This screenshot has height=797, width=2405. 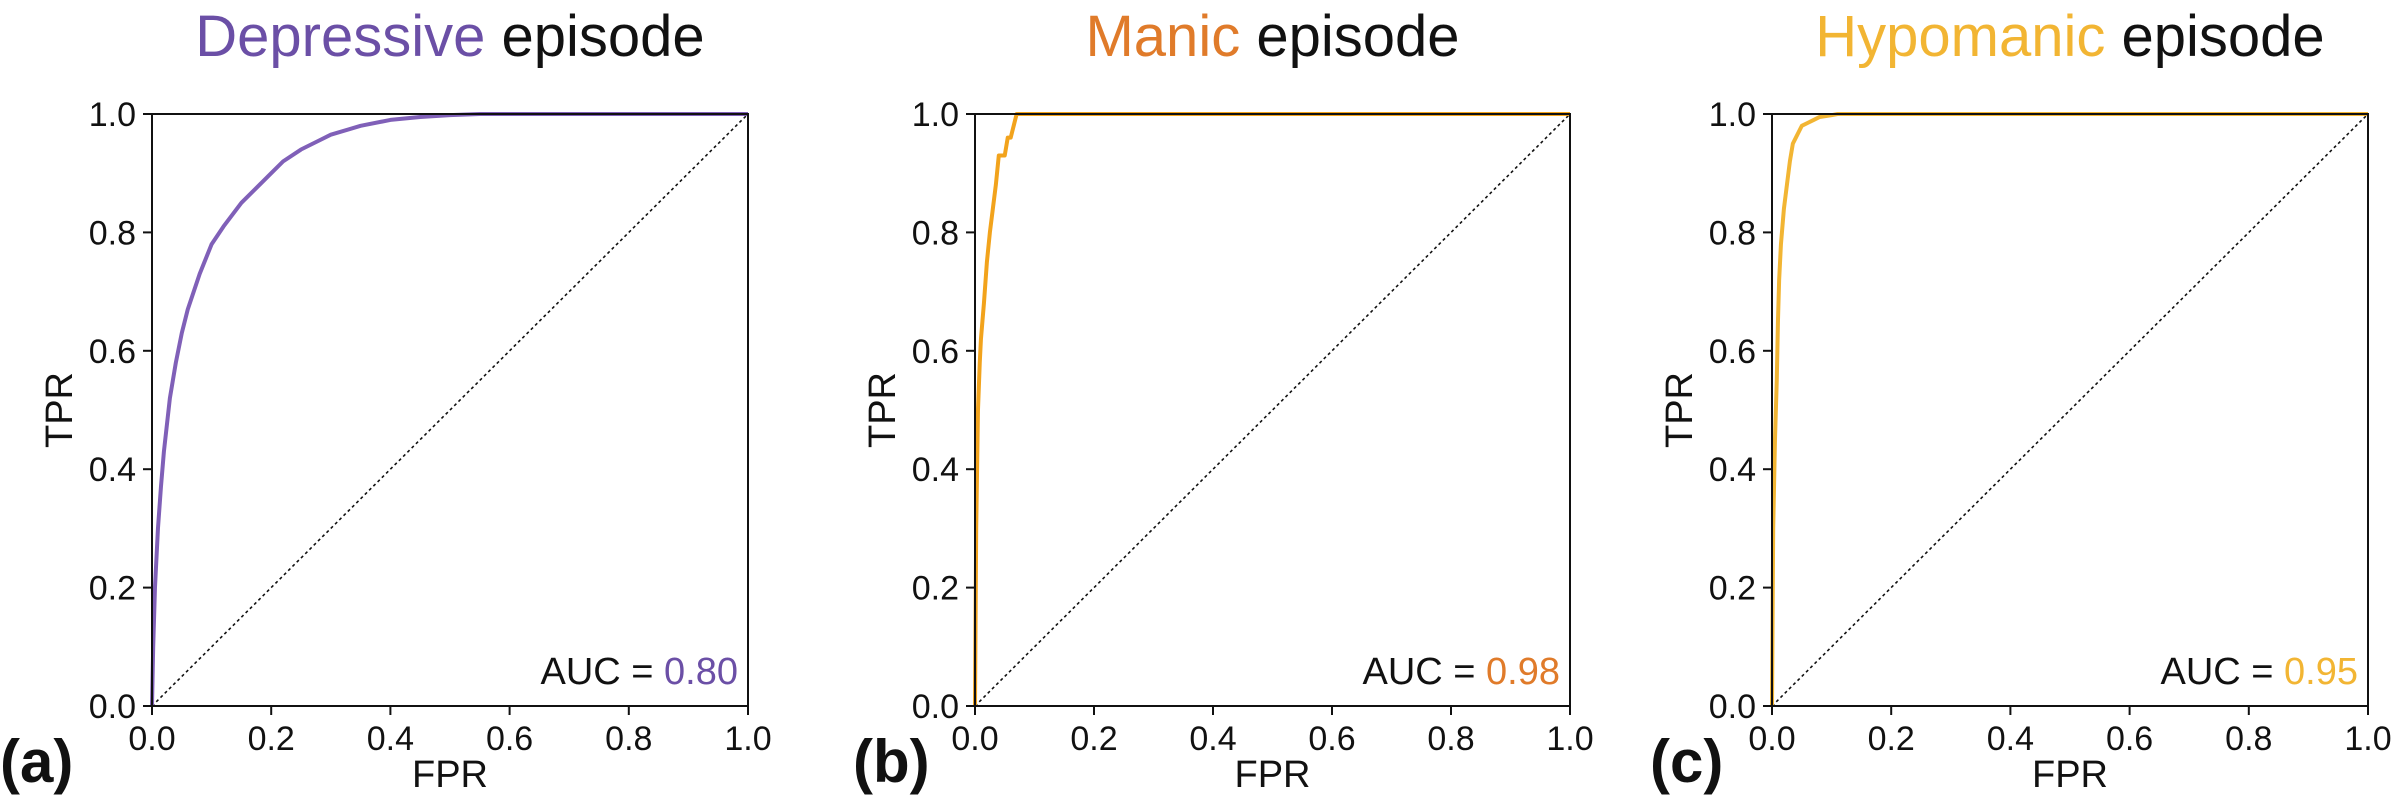 What do you see at coordinates (509, 739) in the screenshot?
I see `chart-1-xtick-label: 0.6` at bounding box center [509, 739].